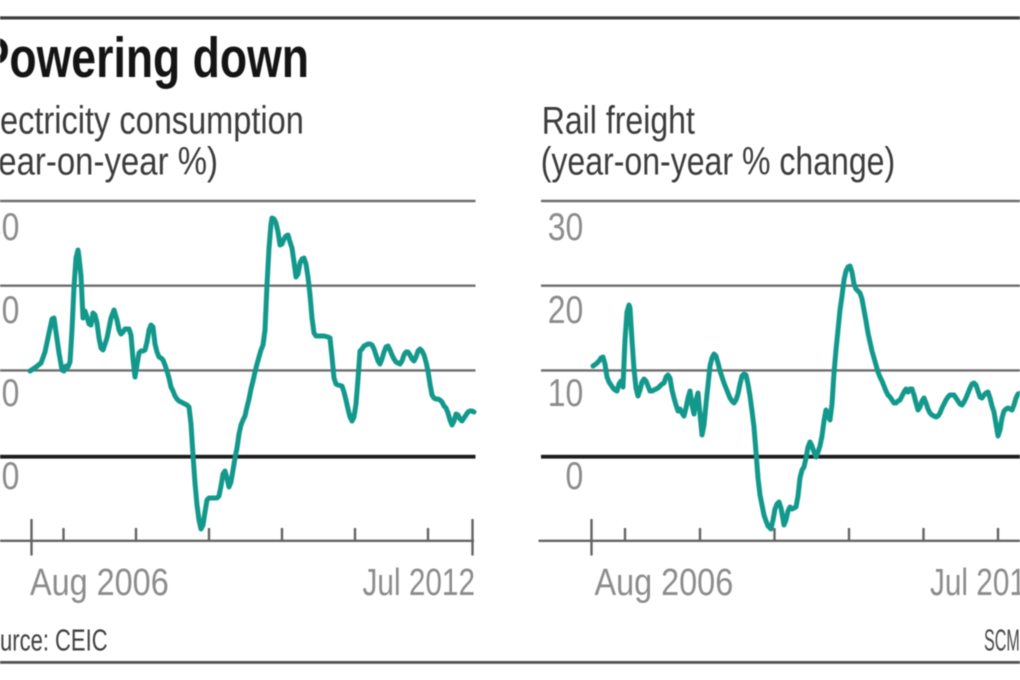  What do you see at coordinates (54, 640) in the screenshot?
I see `svg-text: Source: CEIC` at bounding box center [54, 640].